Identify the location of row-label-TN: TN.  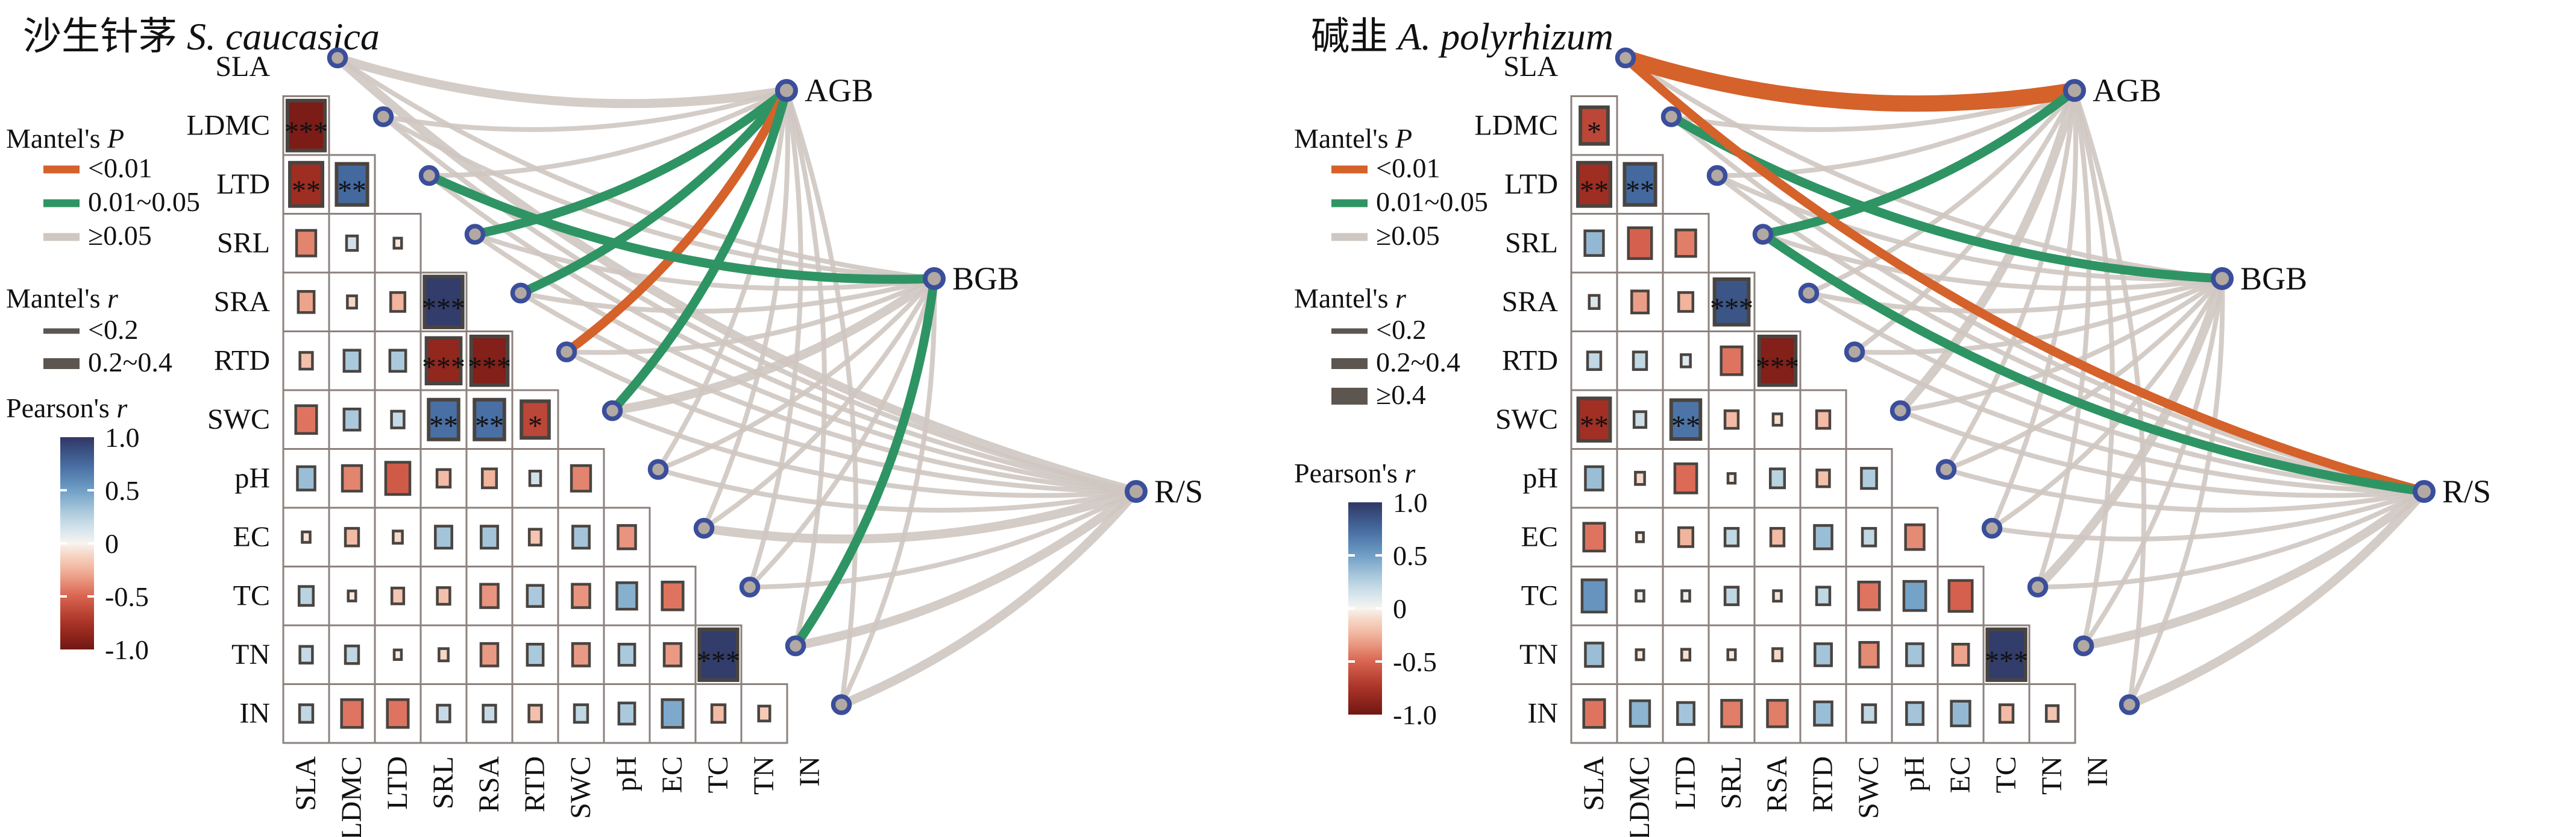
(1538, 655).